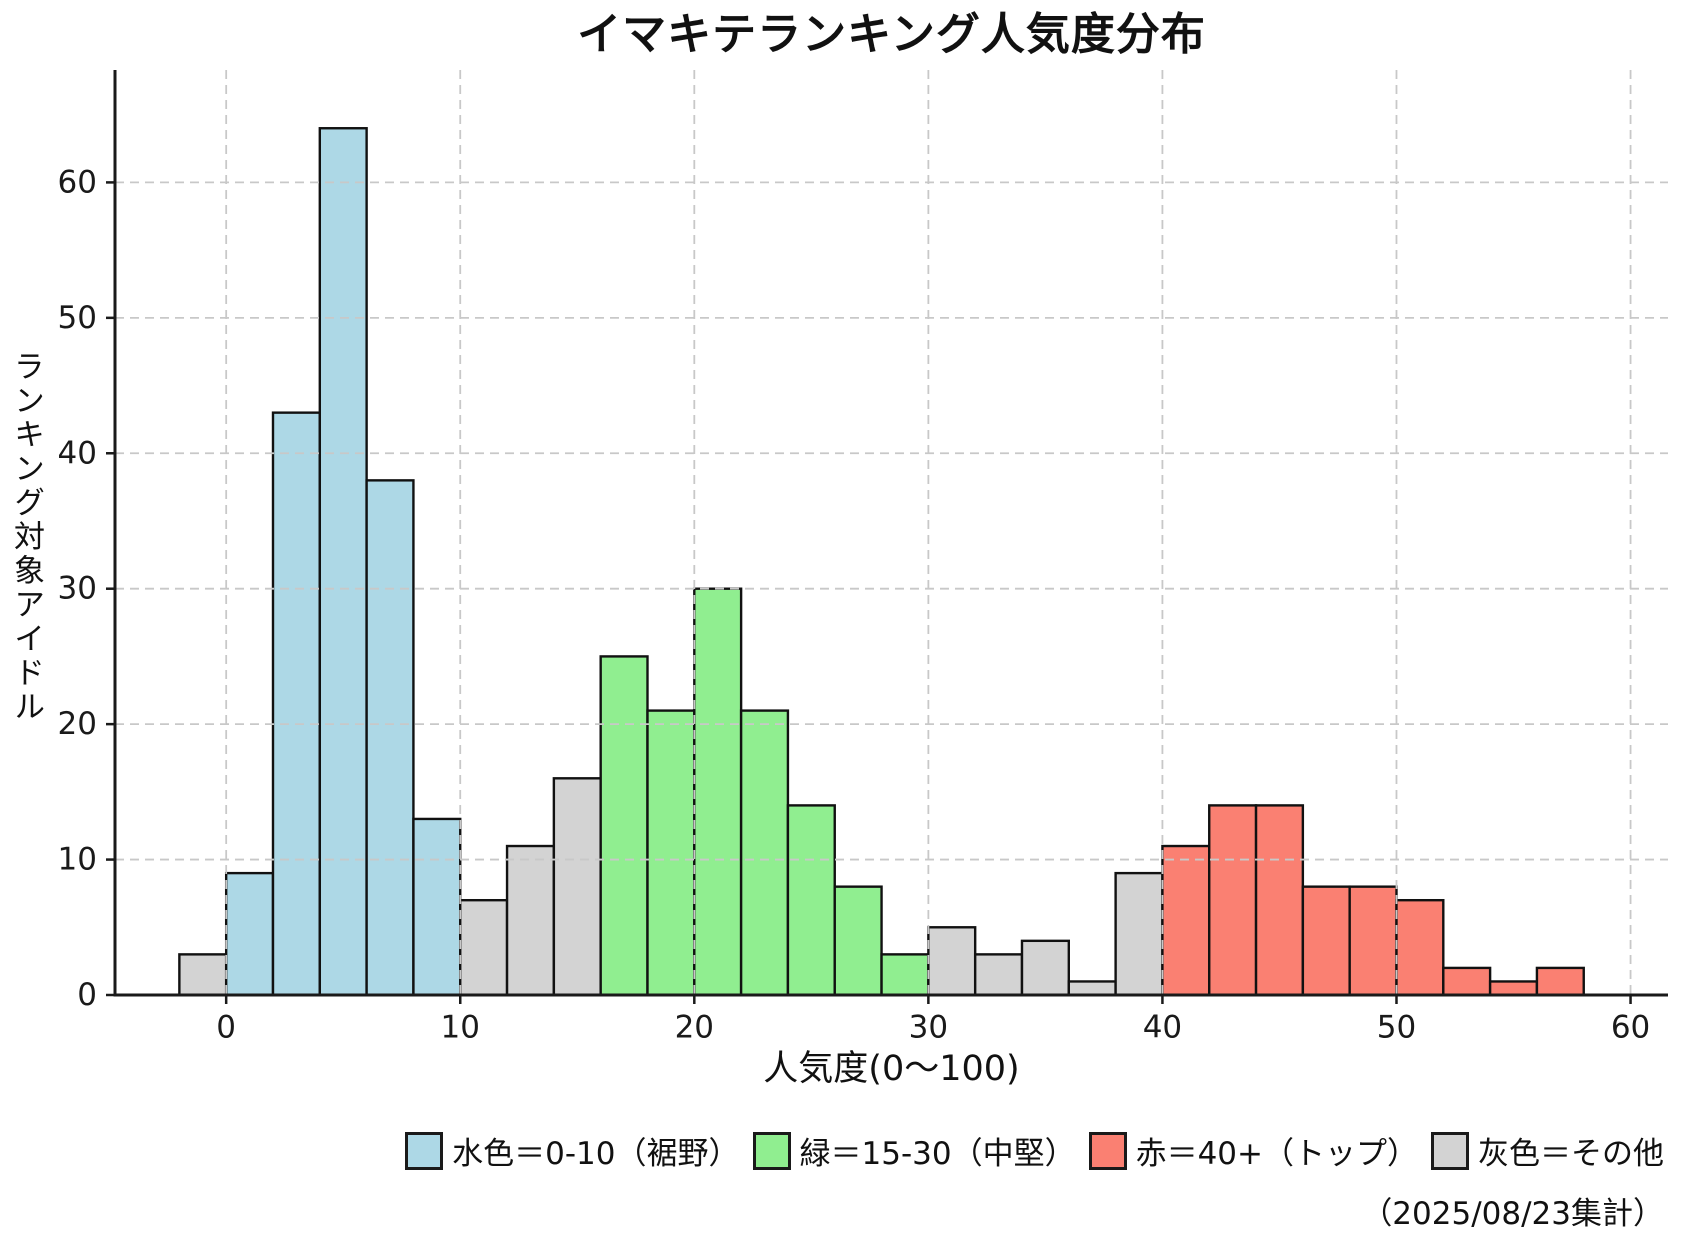 Image resolution: width=1686 pixels, height=1238 pixels. Describe the element at coordinates (77, 182) in the screenshot. I see `y-tick-label: 60` at that location.